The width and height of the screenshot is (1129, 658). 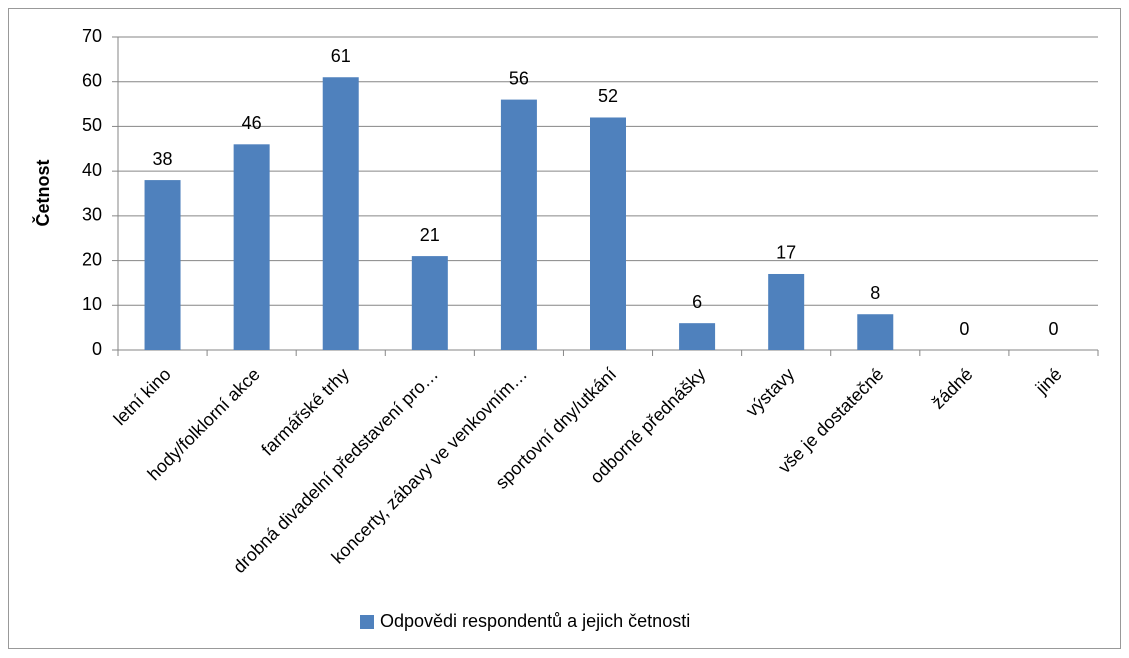 What do you see at coordinates (252, 123) in the screenshot?
I see `data-label: 46` at bounding box center [252, 123].